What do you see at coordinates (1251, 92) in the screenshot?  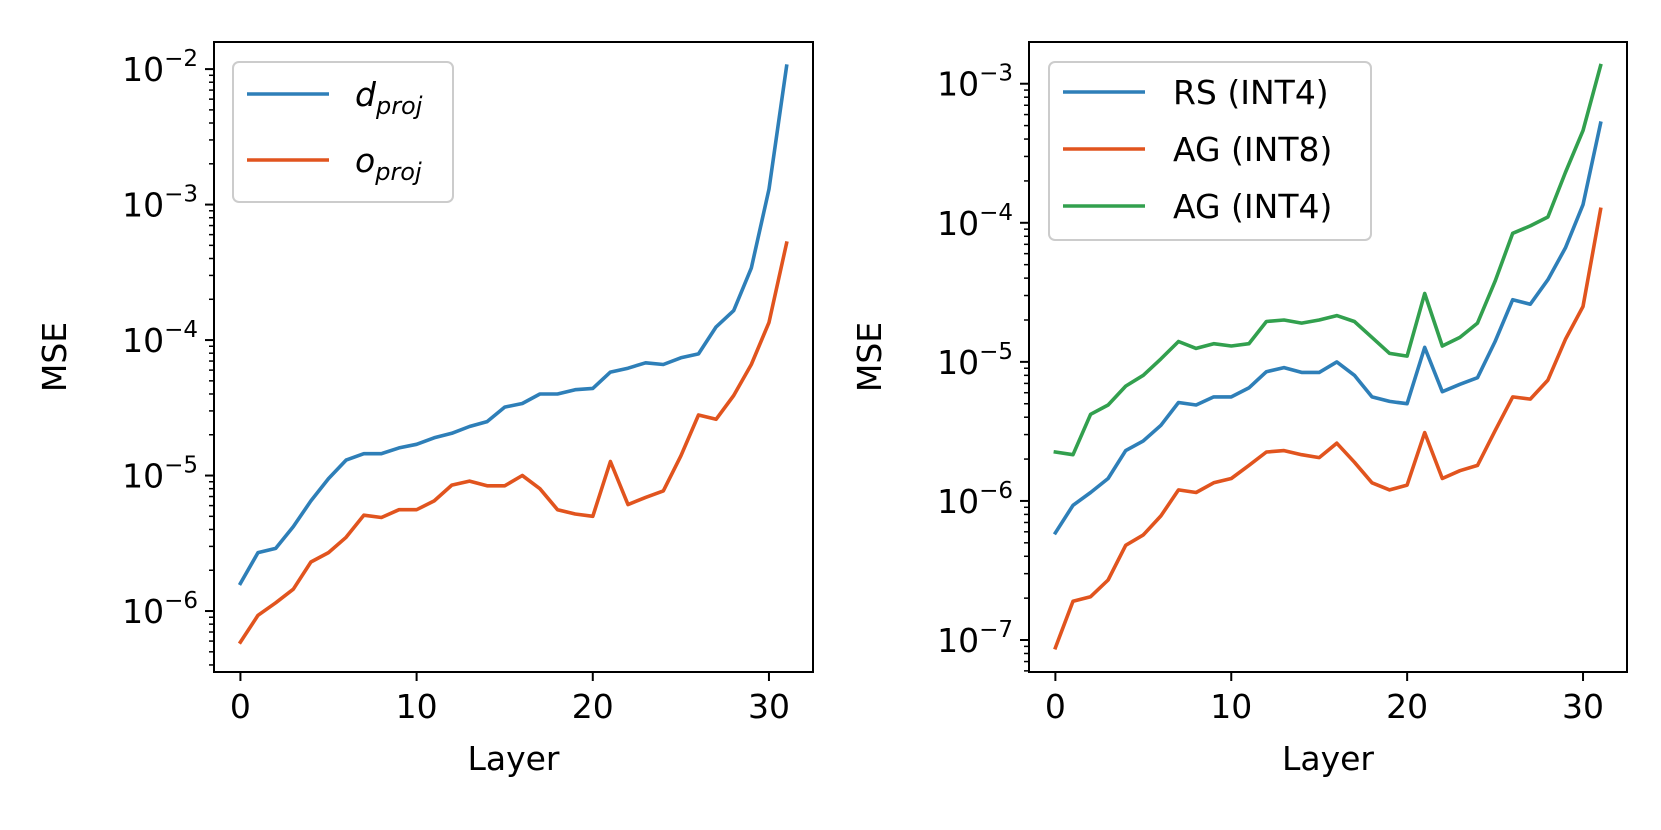 I see `legend-label: RS (INT4)` at bounding box center [1251, 92].